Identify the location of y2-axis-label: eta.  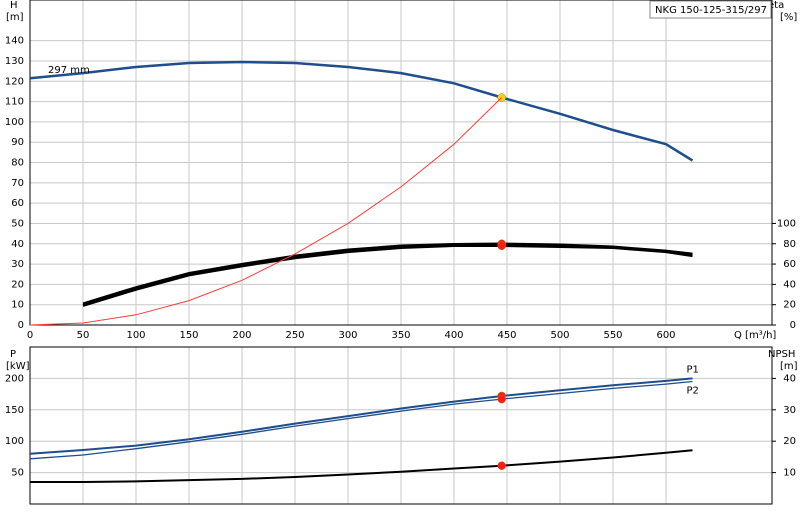
(776, 5).